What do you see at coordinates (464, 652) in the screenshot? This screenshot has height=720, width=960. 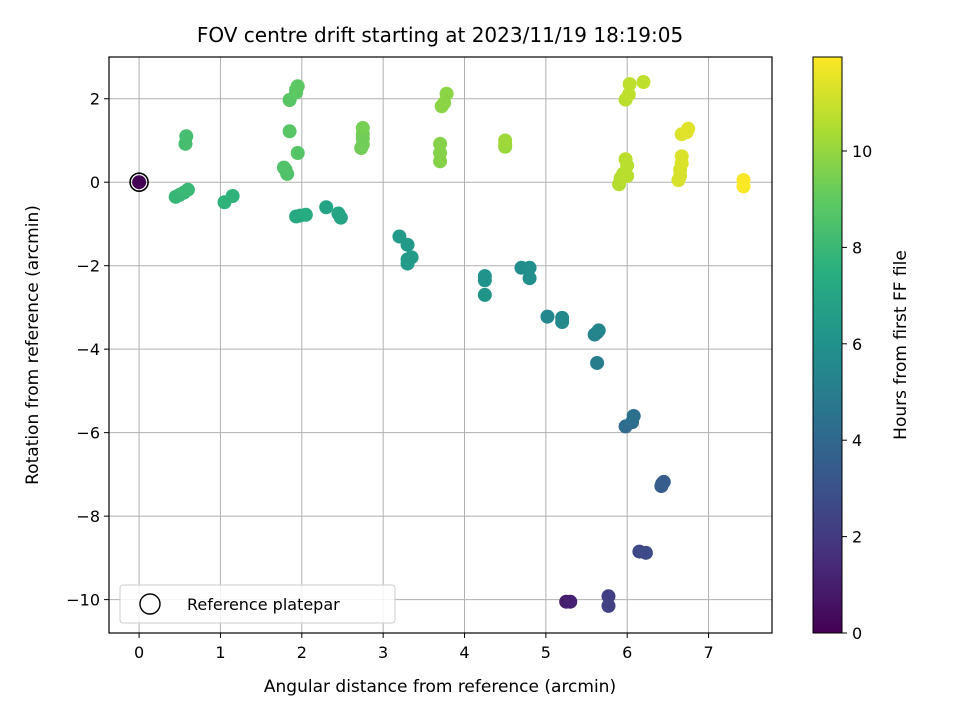 I see `x-tick-label: 4` at bounding box center [464, 652].